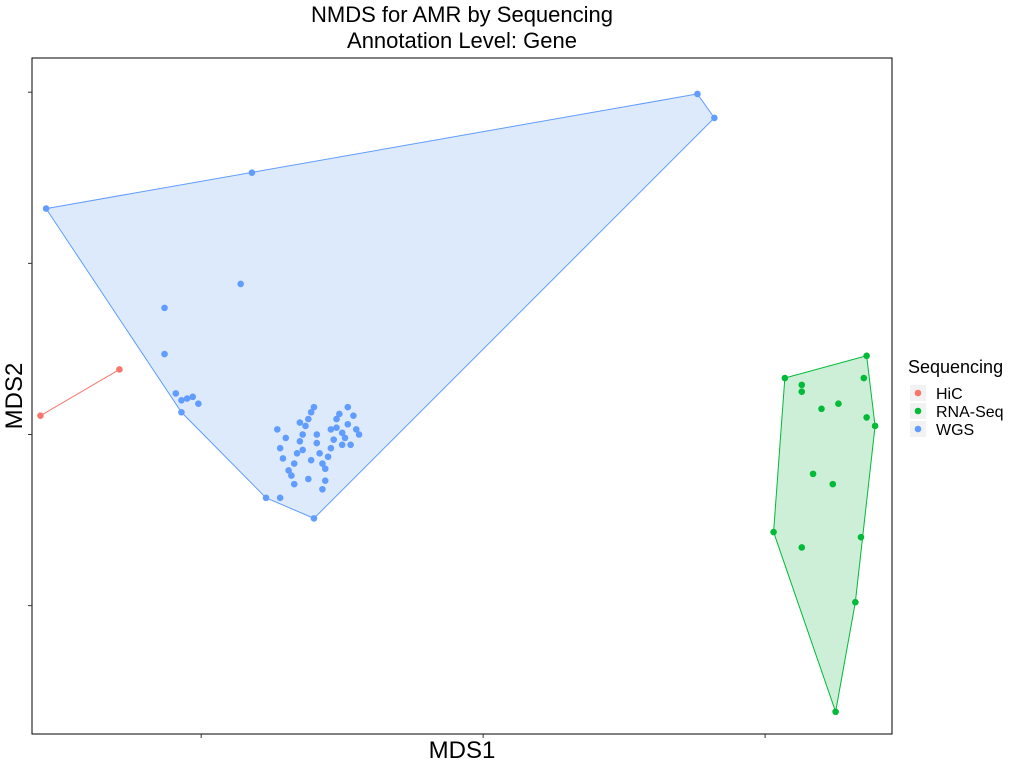 The height and width of the screenshot is (768, 1024). Describe the element at coordinates (918, 429) in the screenshot. I see `legend-key-wgs` at that location.